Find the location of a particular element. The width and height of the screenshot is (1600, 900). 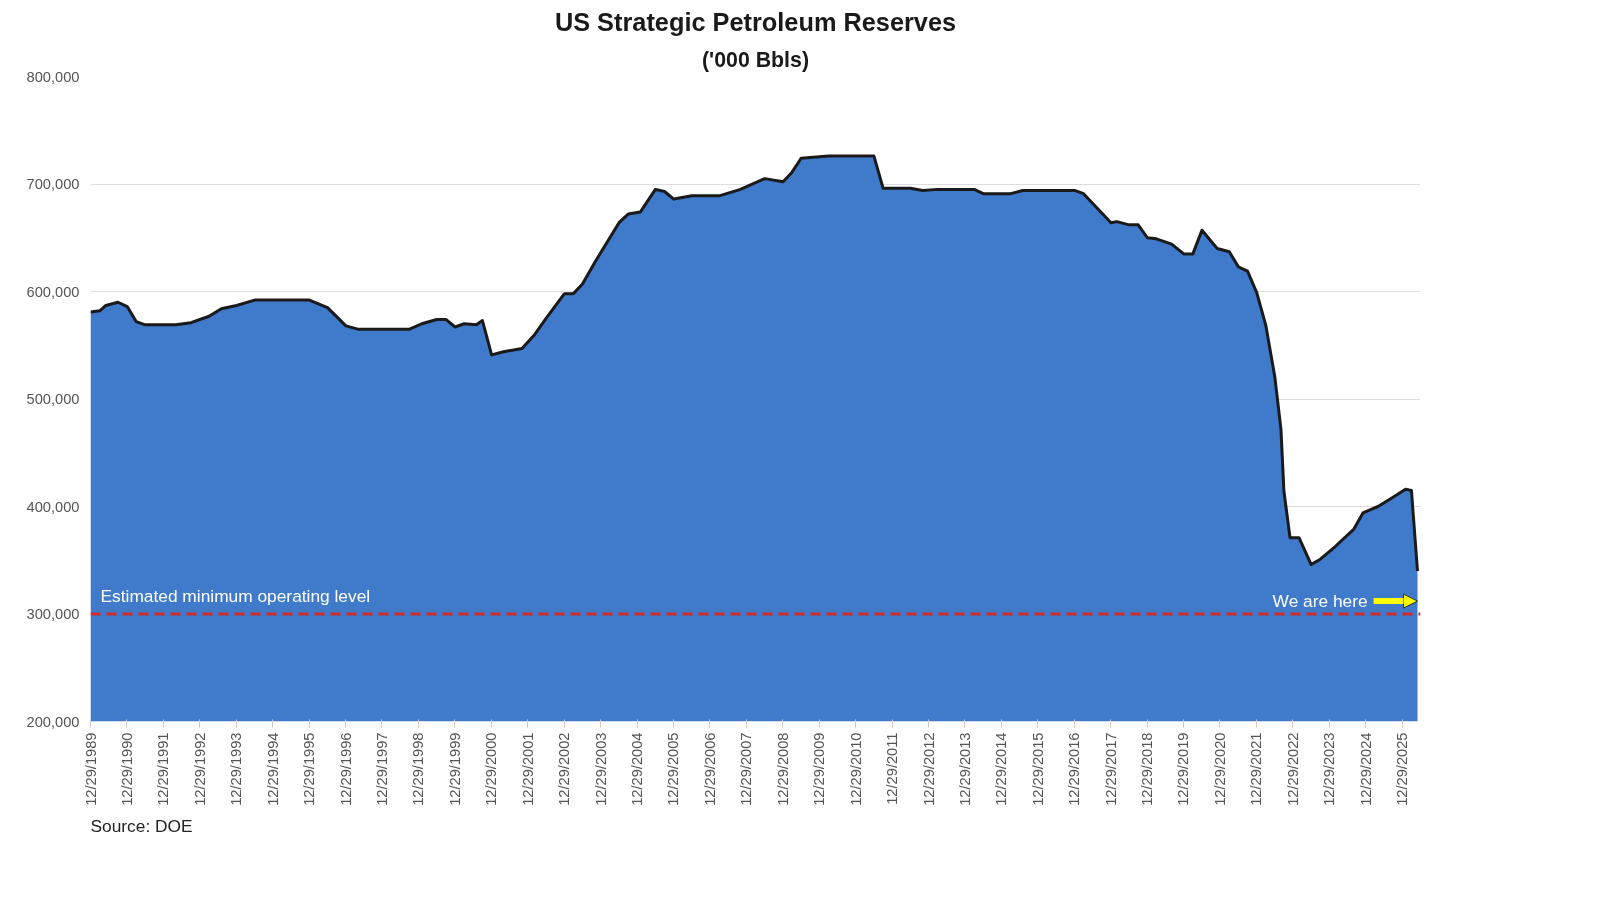

x-tick-label: 12/29/1992 is located at coordinates (199, 769).